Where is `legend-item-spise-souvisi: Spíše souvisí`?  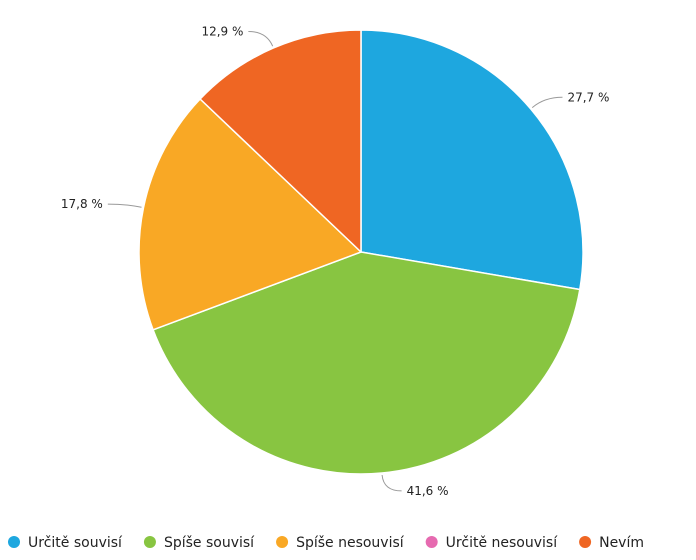 legend-item-spise-souvisi: Spíše souvisí is located at coordinates (199, 543).